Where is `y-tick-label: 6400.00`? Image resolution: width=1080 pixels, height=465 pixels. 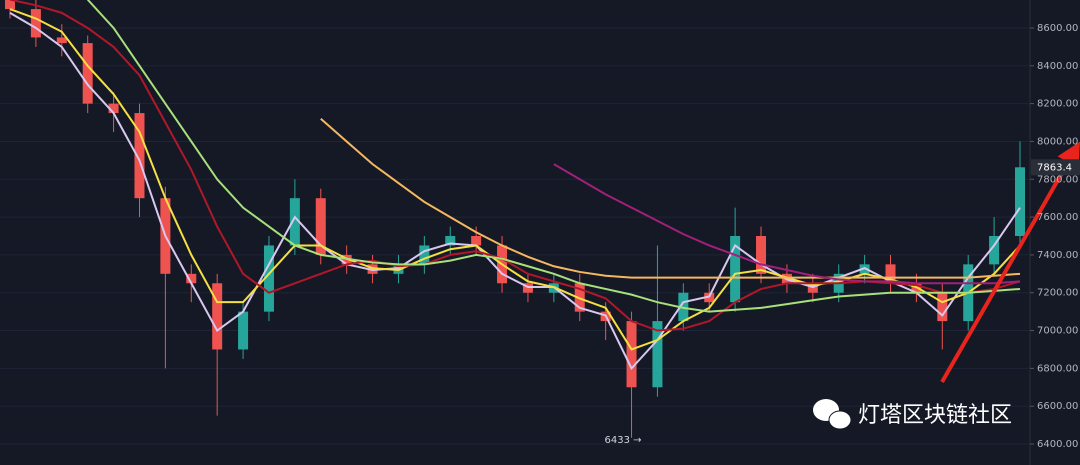 y-tick-label: 6400.00 is located at coordinates (1057, 444).